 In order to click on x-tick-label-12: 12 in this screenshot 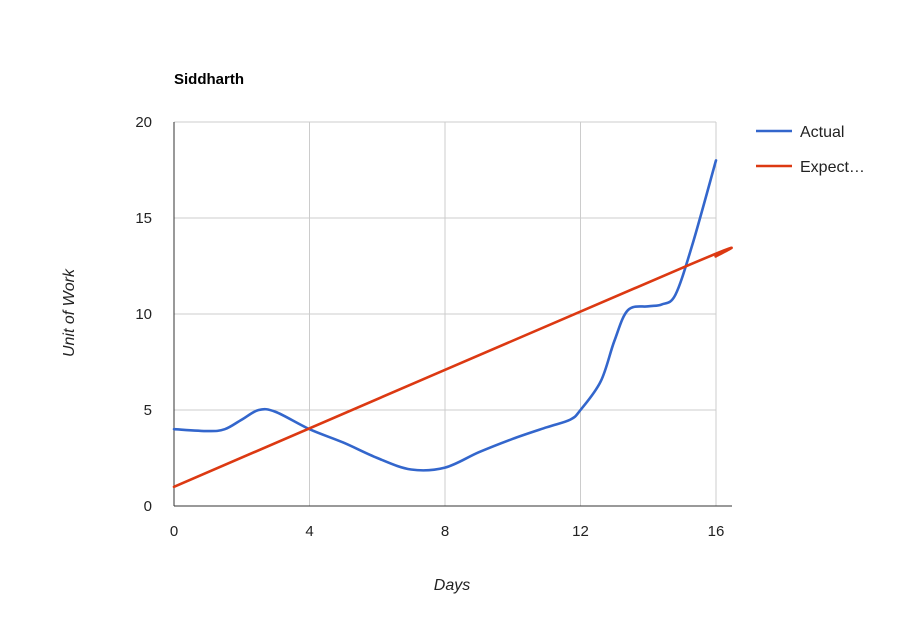, I will do `click(580, 531)`.